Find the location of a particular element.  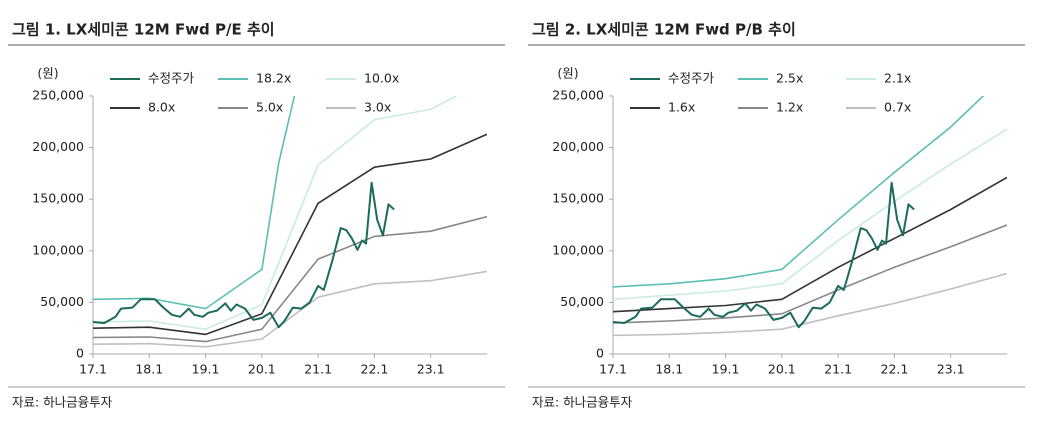

legend-label: 2.5x is located at coordinates (789, 78).